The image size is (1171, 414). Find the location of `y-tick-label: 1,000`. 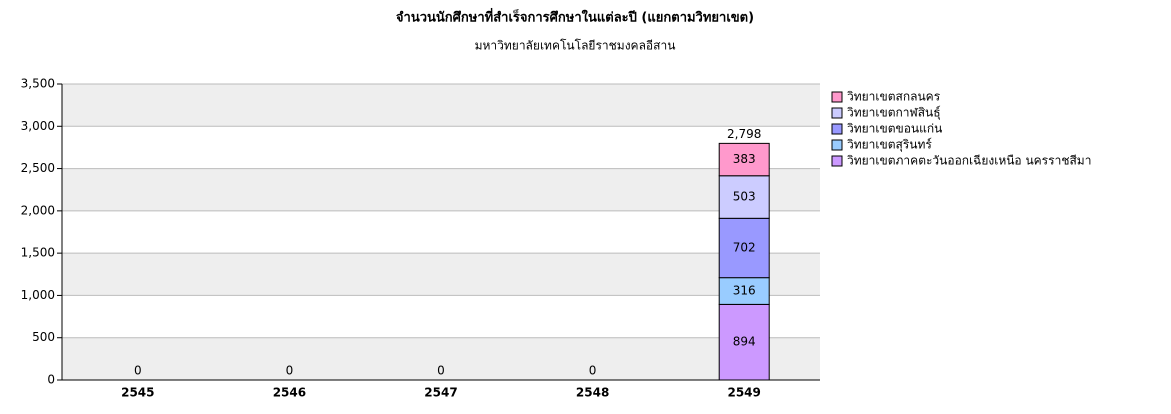

y-tick-label: 1,000 is located at coordinates (38, 295).